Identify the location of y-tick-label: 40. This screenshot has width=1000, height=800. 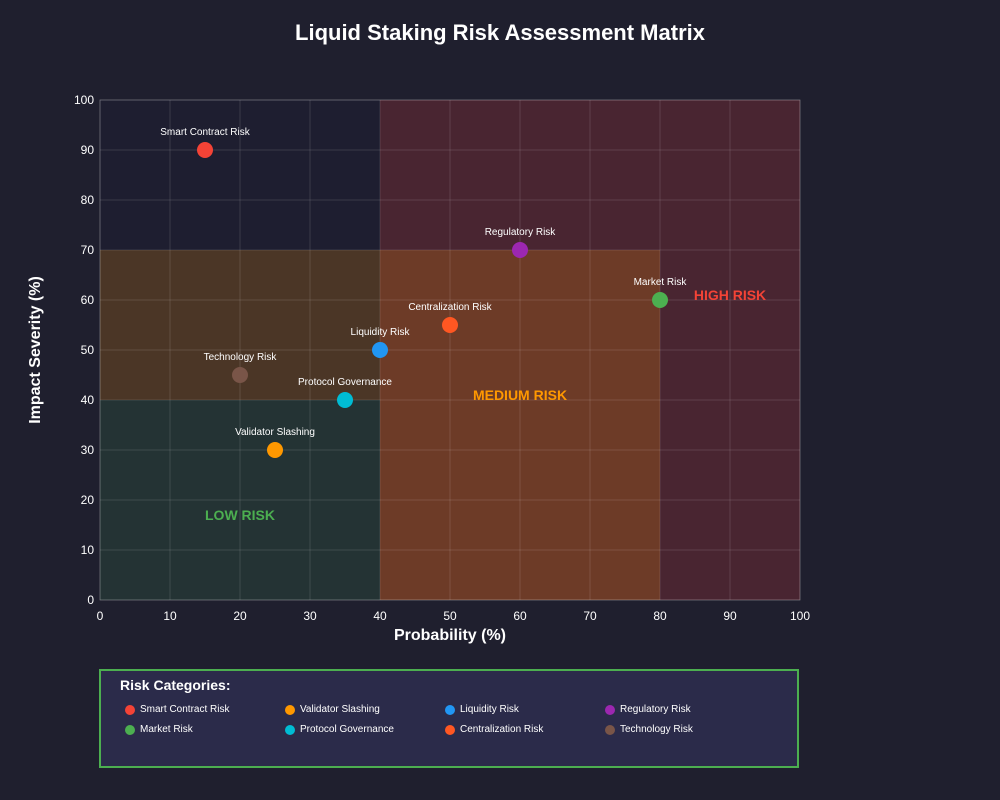
(88, 400).